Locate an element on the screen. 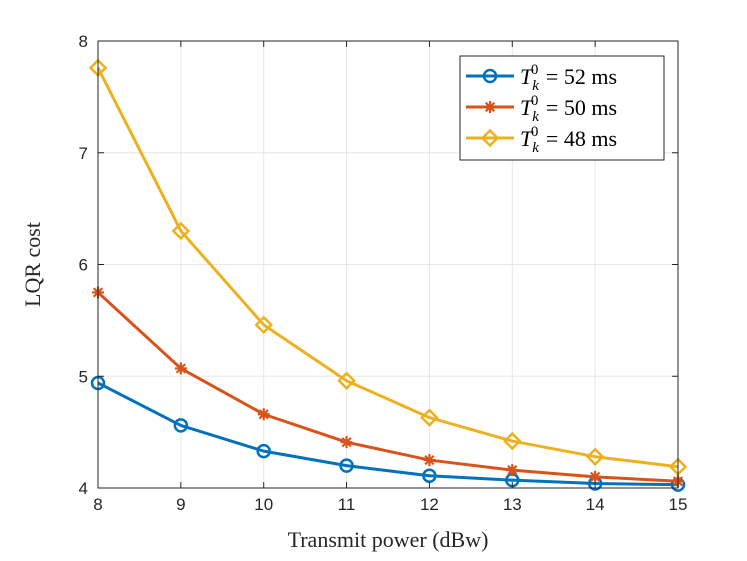  legend-item: Tk0 = 52 ms is located at coordinates (541, 78).